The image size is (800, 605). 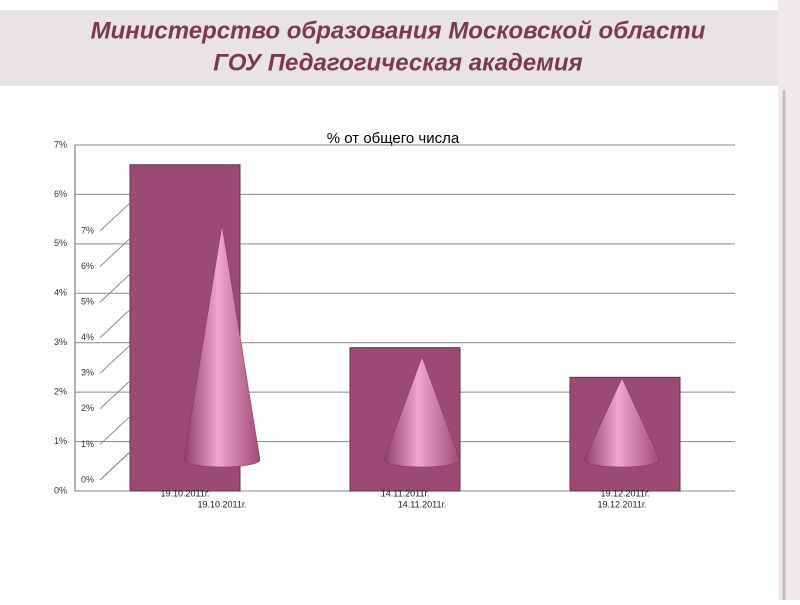 What do you see at coordinates (393, 138) in the screenshot?
I see `chart-title: % от общего числа` at bounding box center [393, 138].